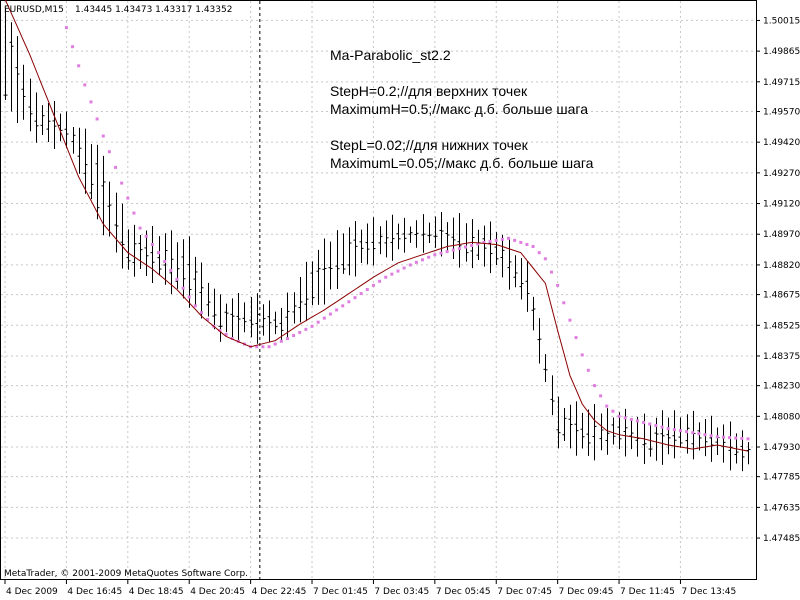 The height and width of the screenshot is (600, 800). Describe the element at coordinates (462, 163) in the screenshot. I see `annotation-line: MaximumL=0.05;//макс д.б. больше шага` at that location.